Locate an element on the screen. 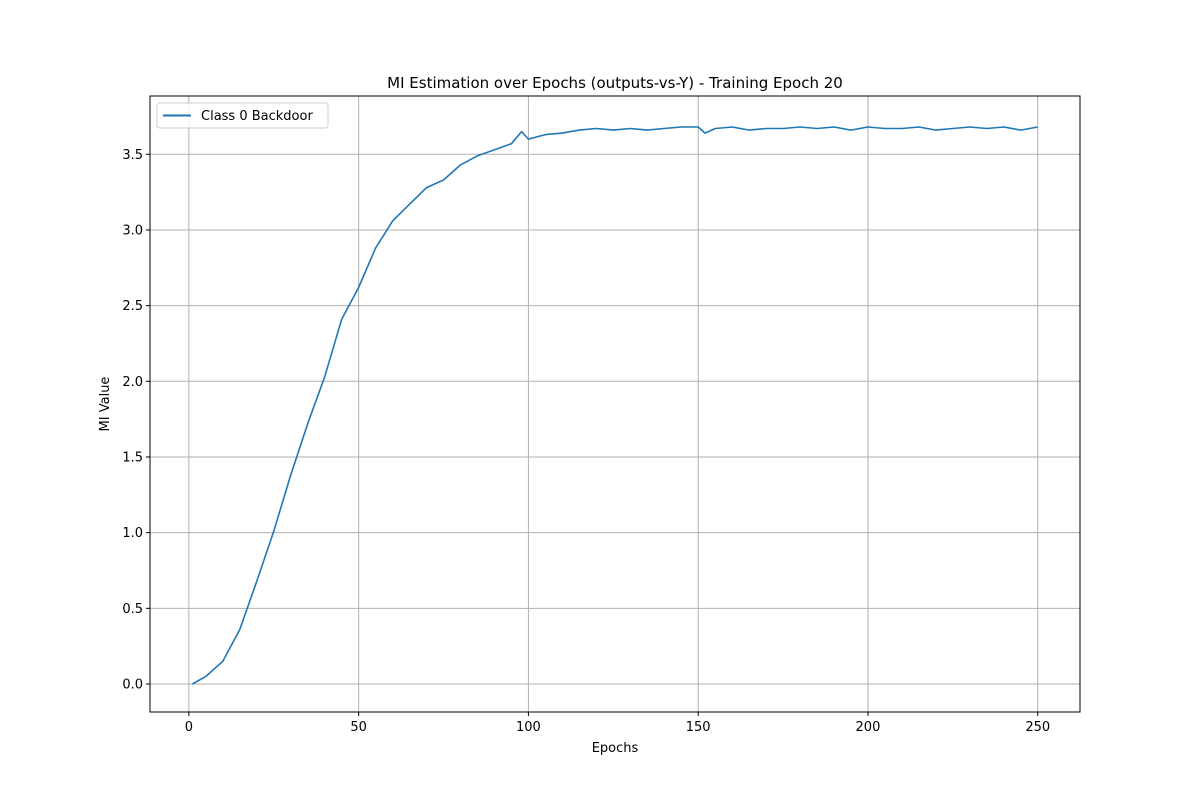 This screenshot has height=800, width=1200. y-tick-label: 2.0 is located at coordinates (132, 382).